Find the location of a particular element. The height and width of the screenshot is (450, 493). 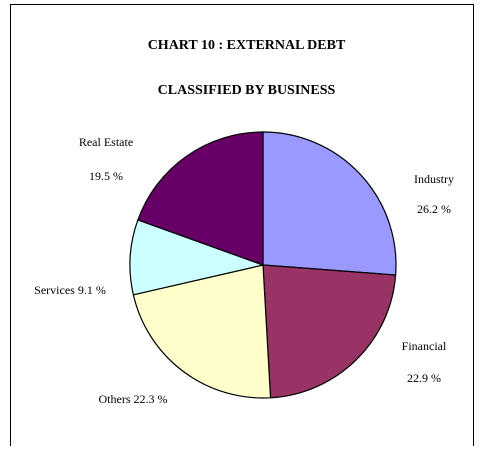

slice-label-industry: Industry is located at coordinates (434, 179).